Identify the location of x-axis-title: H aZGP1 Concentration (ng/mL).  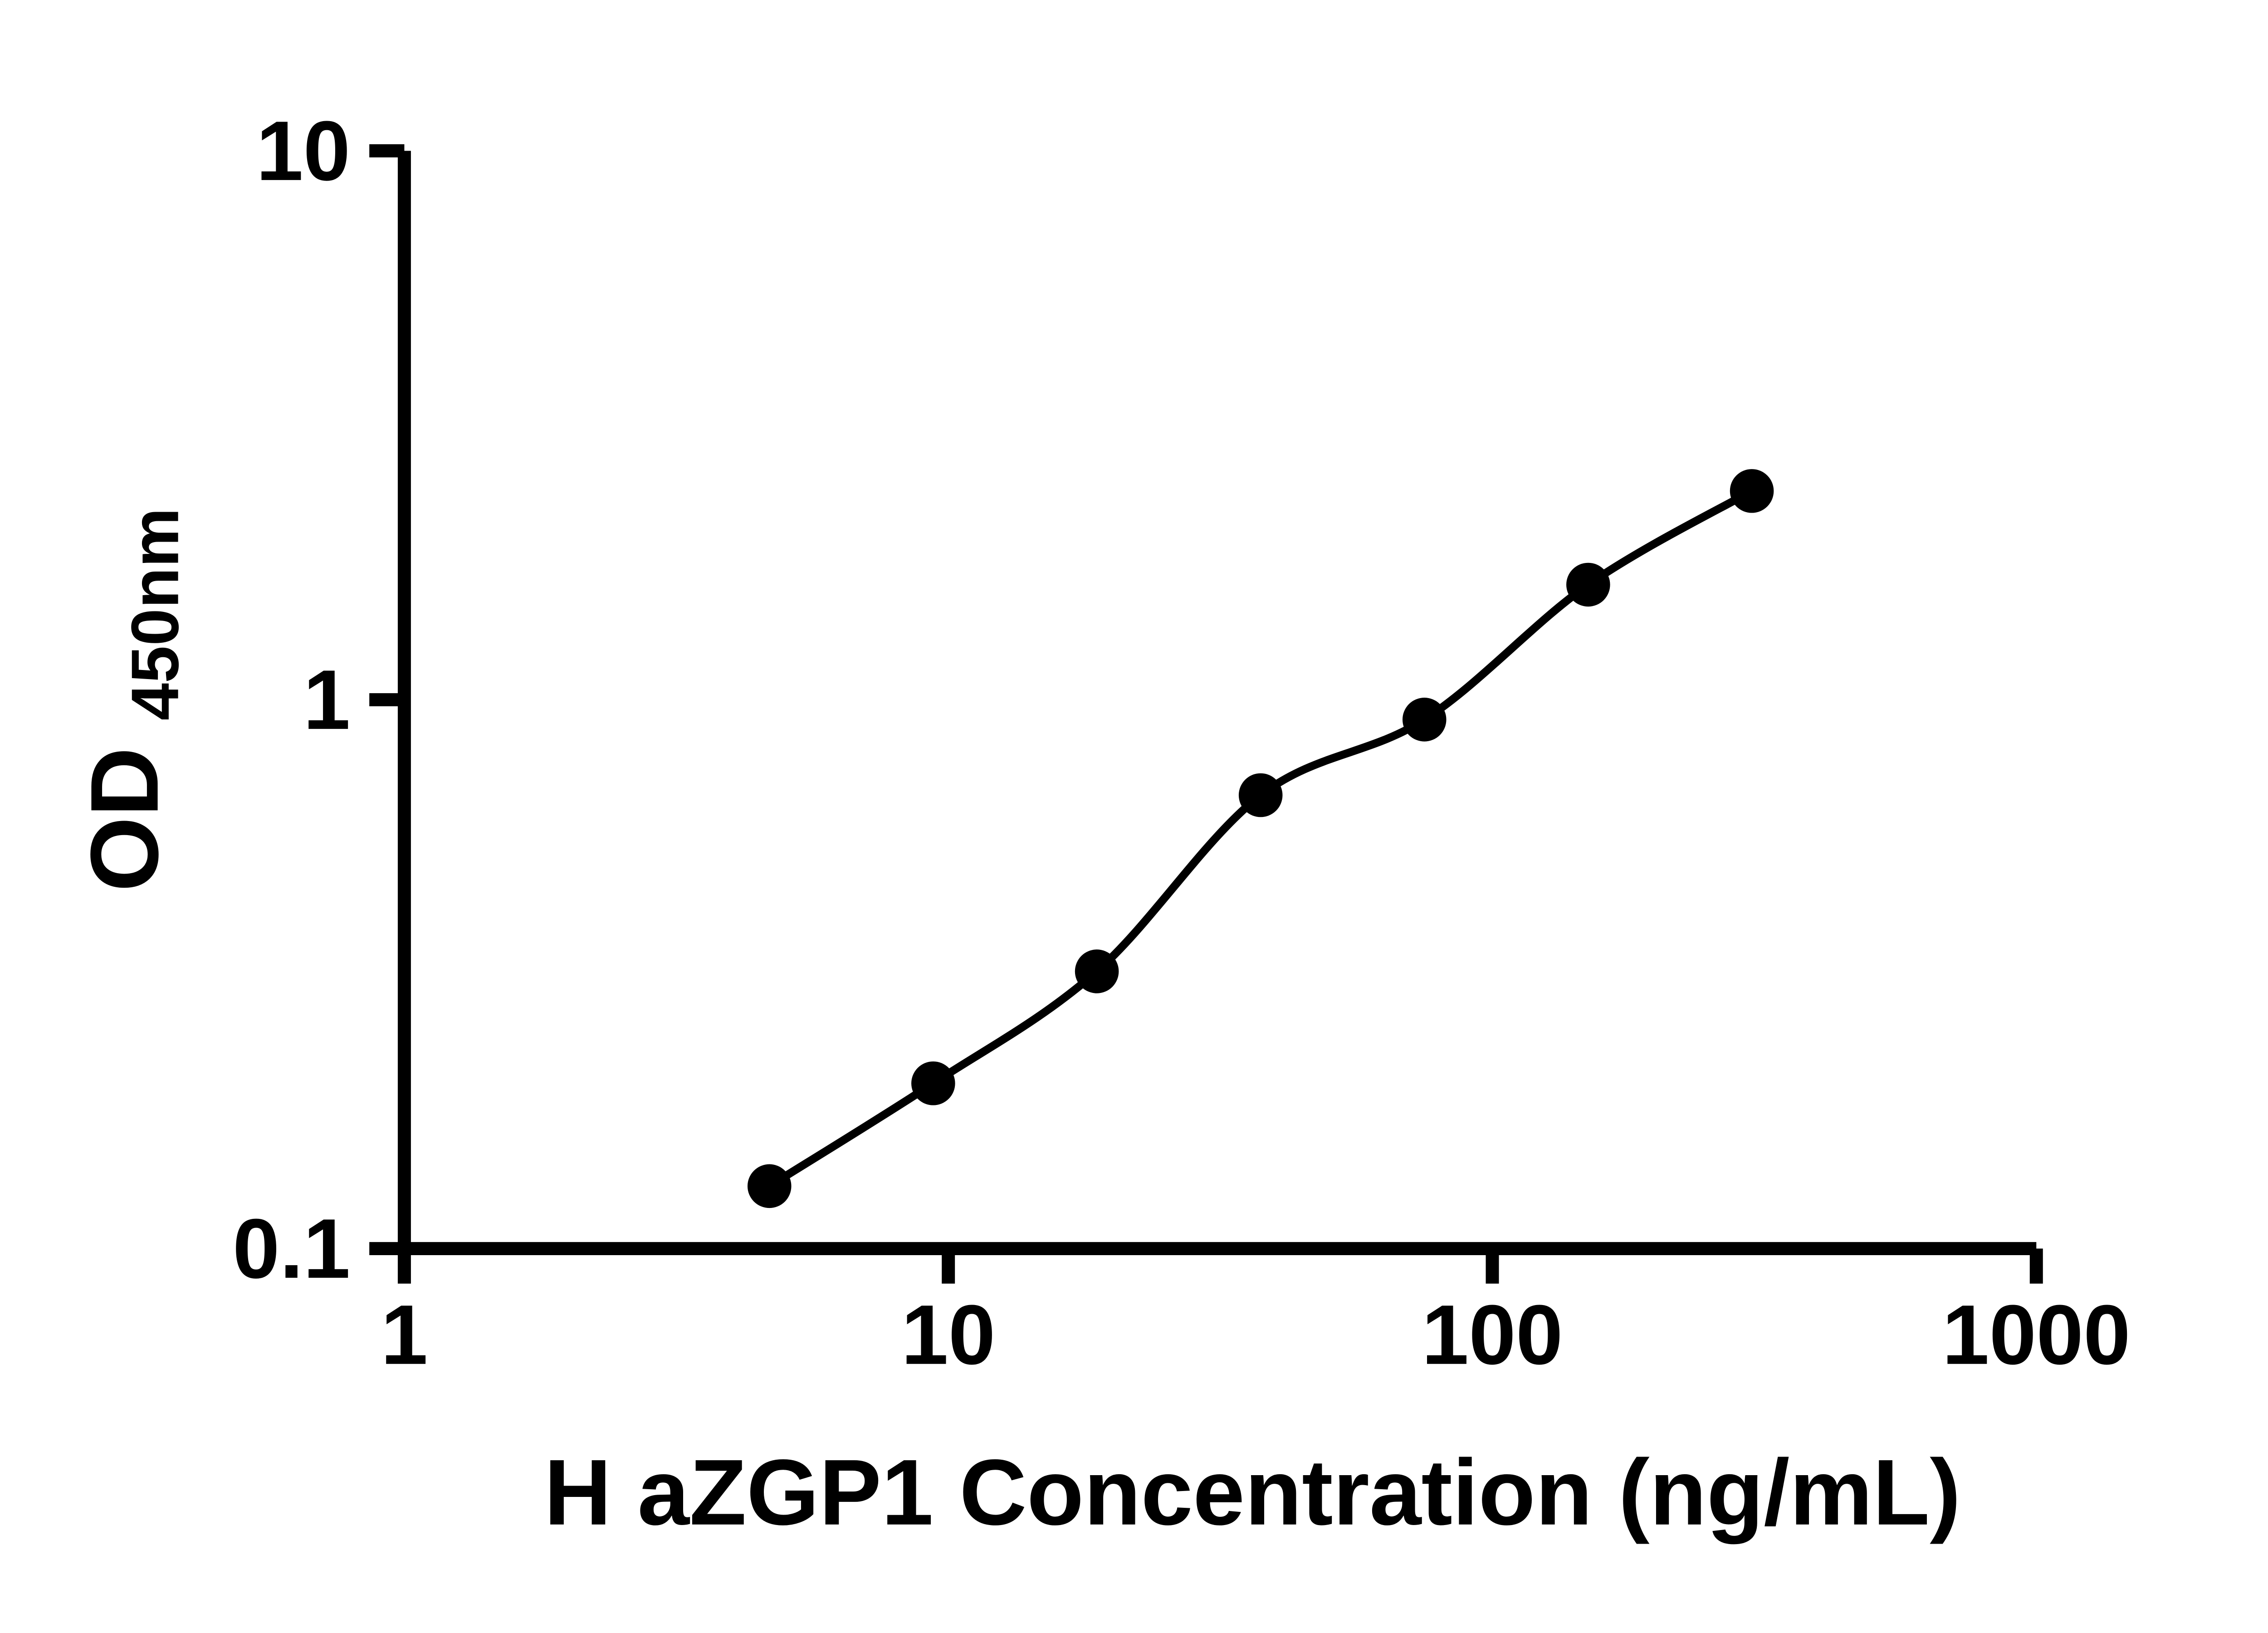
(1252, 1492).